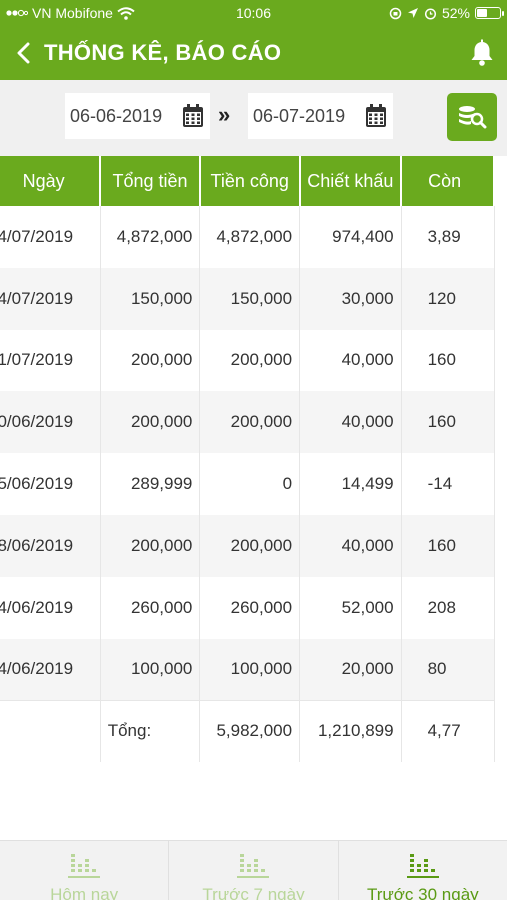 This screenshot has width=507, height=900. I want to click on wifi-icon, so click(126, 13).